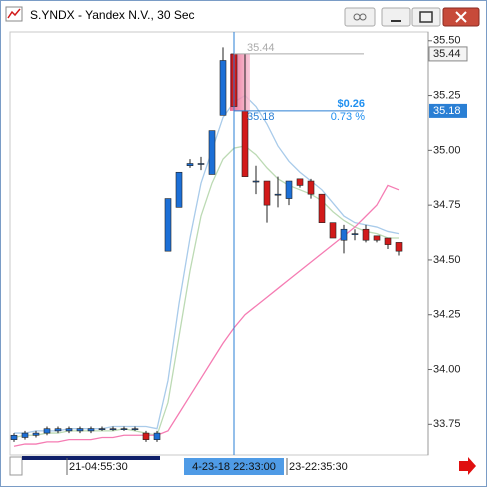 The height and width of the screenshot is (492, 487). I want to click on price-box-label: 35.44, so click(447, 54).